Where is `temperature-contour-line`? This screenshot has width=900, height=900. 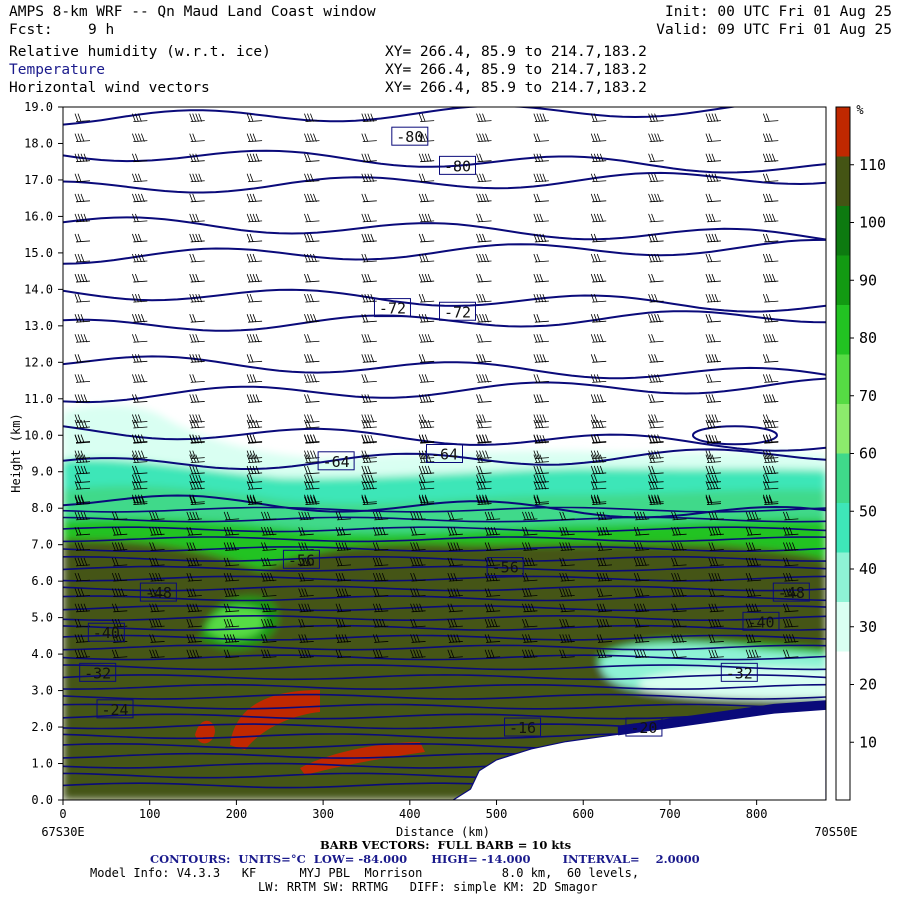
temperature-contour-line is located at coordinates (444, 251).